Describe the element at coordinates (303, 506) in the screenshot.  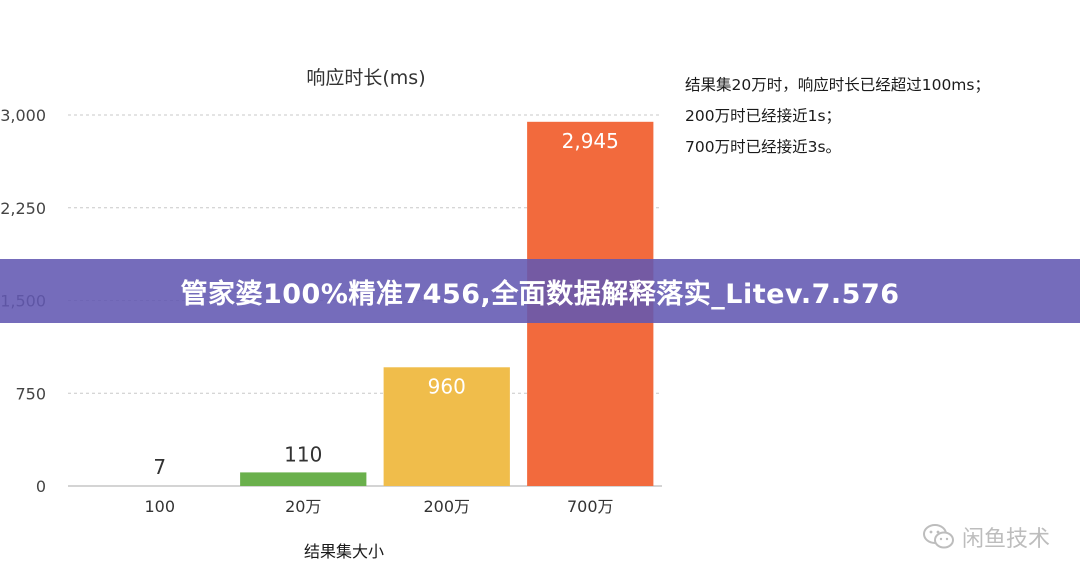
I see `x-tick-label: 20万` at that location.